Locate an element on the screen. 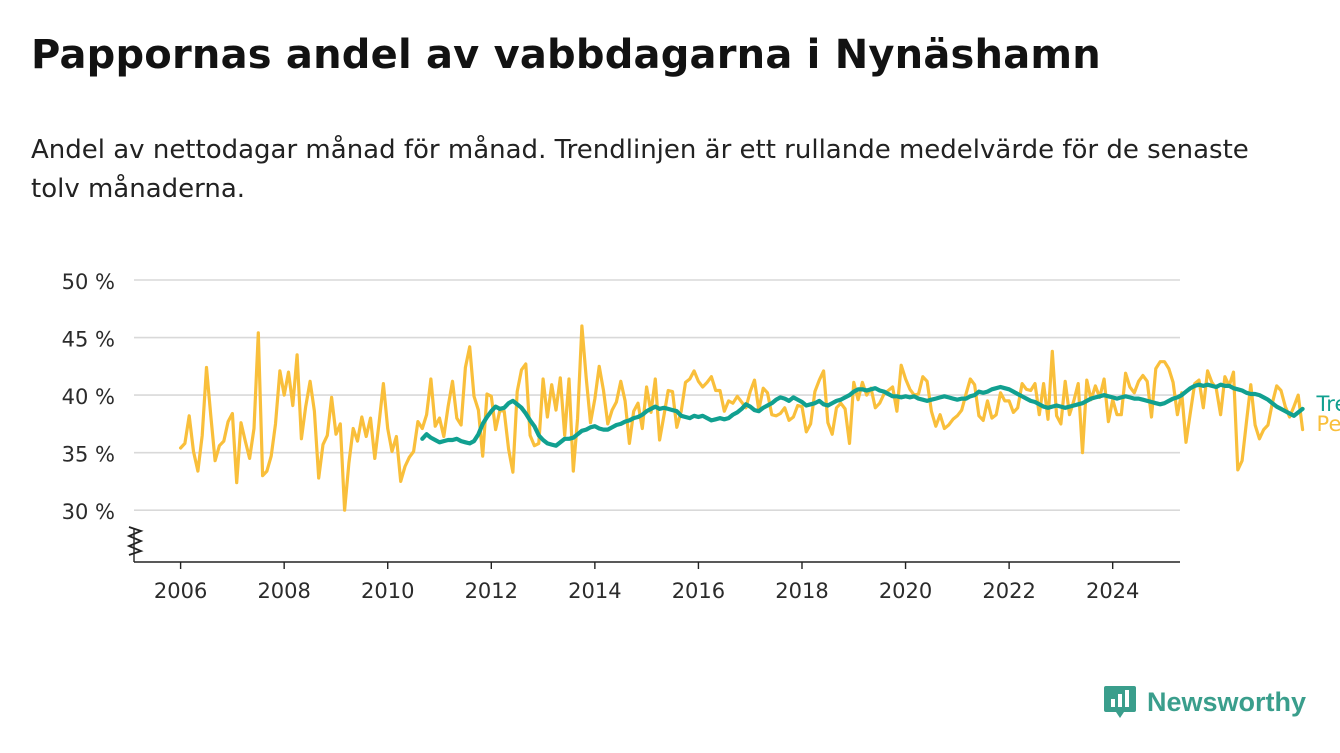  y-tick-label: 30 % is located at coordinates (88, 512).